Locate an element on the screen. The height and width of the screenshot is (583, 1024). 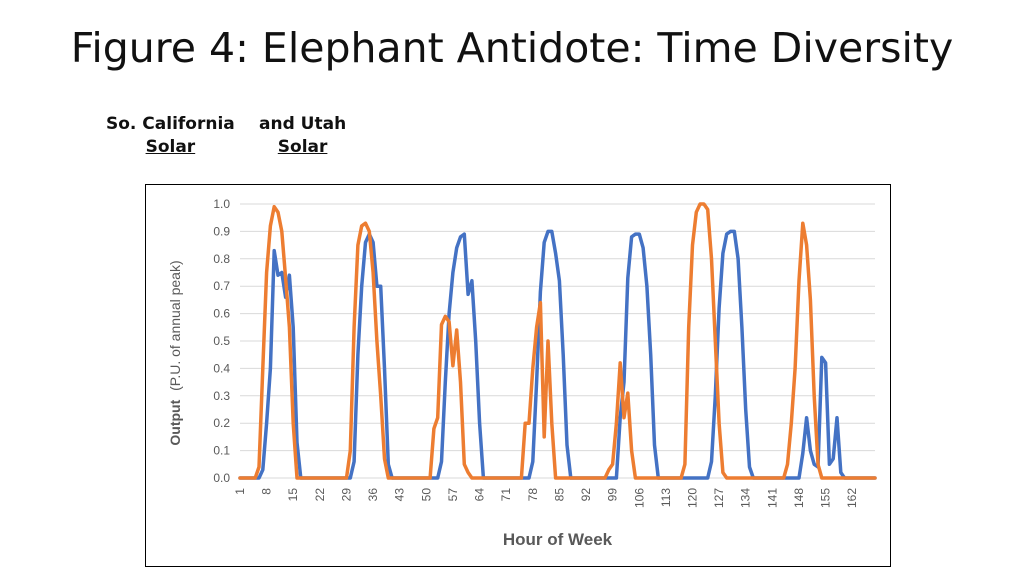
y-tick-label: 0.8 is located at coordinates (221, 259).